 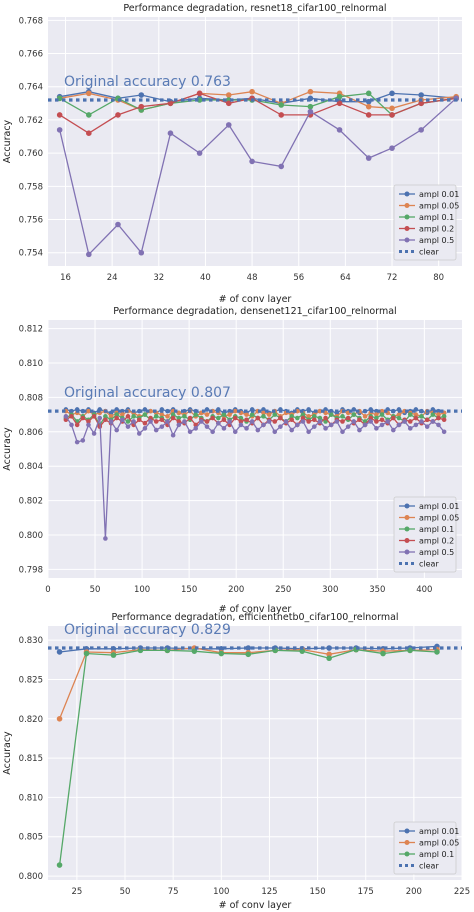 I want to click on y-tick-label: 0.815, so click(x=31, y=759).